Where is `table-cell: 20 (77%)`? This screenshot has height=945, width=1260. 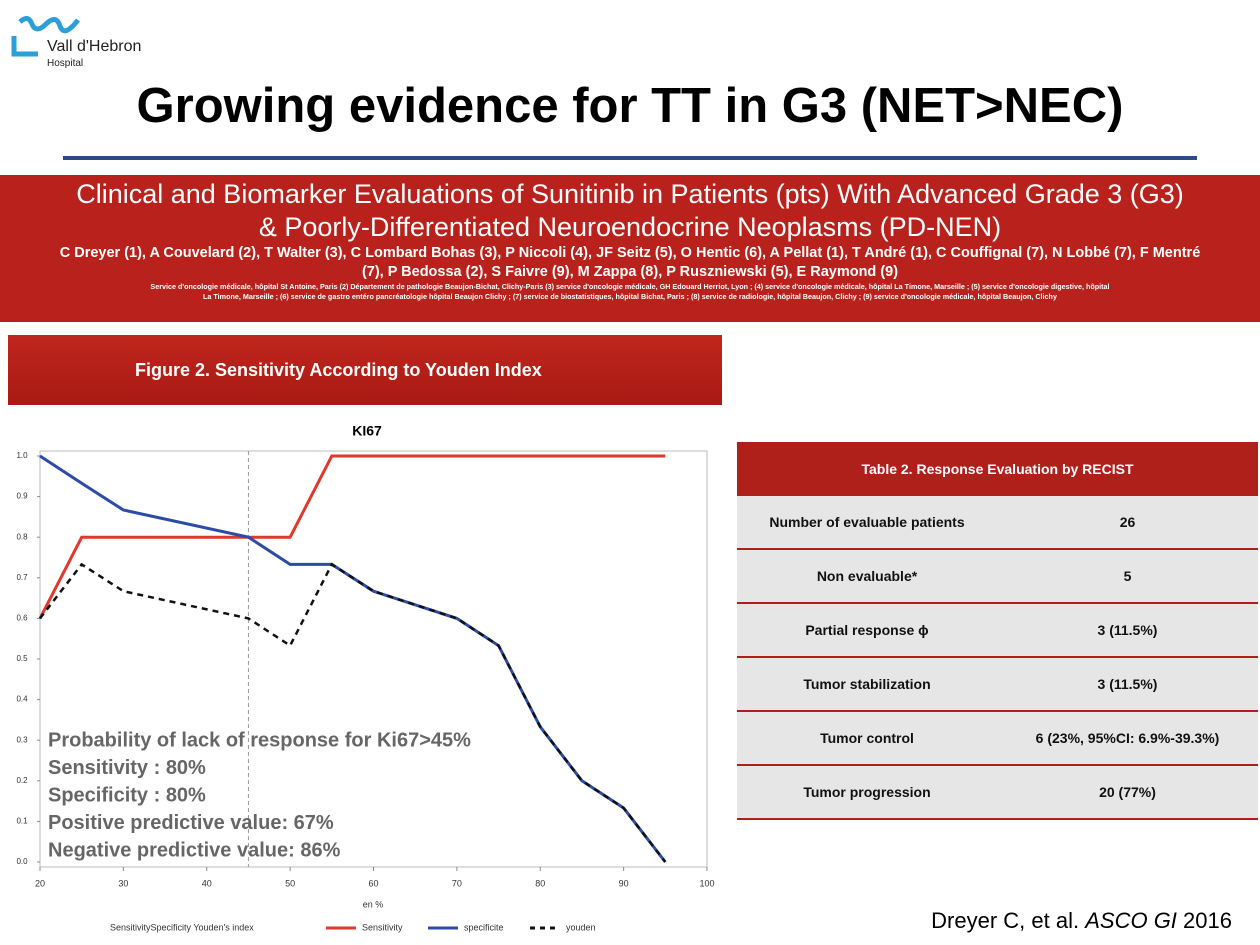
table-cell: 20 (77%) is located at coordinates (1127, 792).